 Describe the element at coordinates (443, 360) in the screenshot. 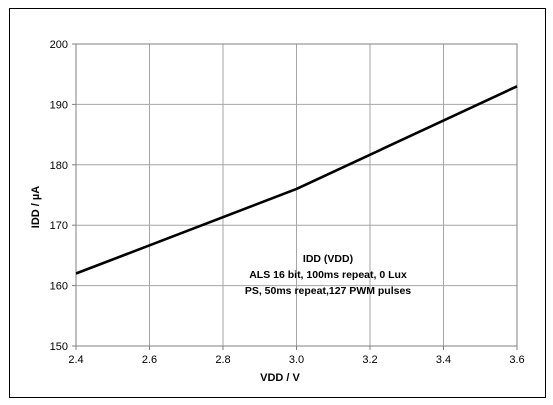

I see `x-tick-label: 3.4` at that location.